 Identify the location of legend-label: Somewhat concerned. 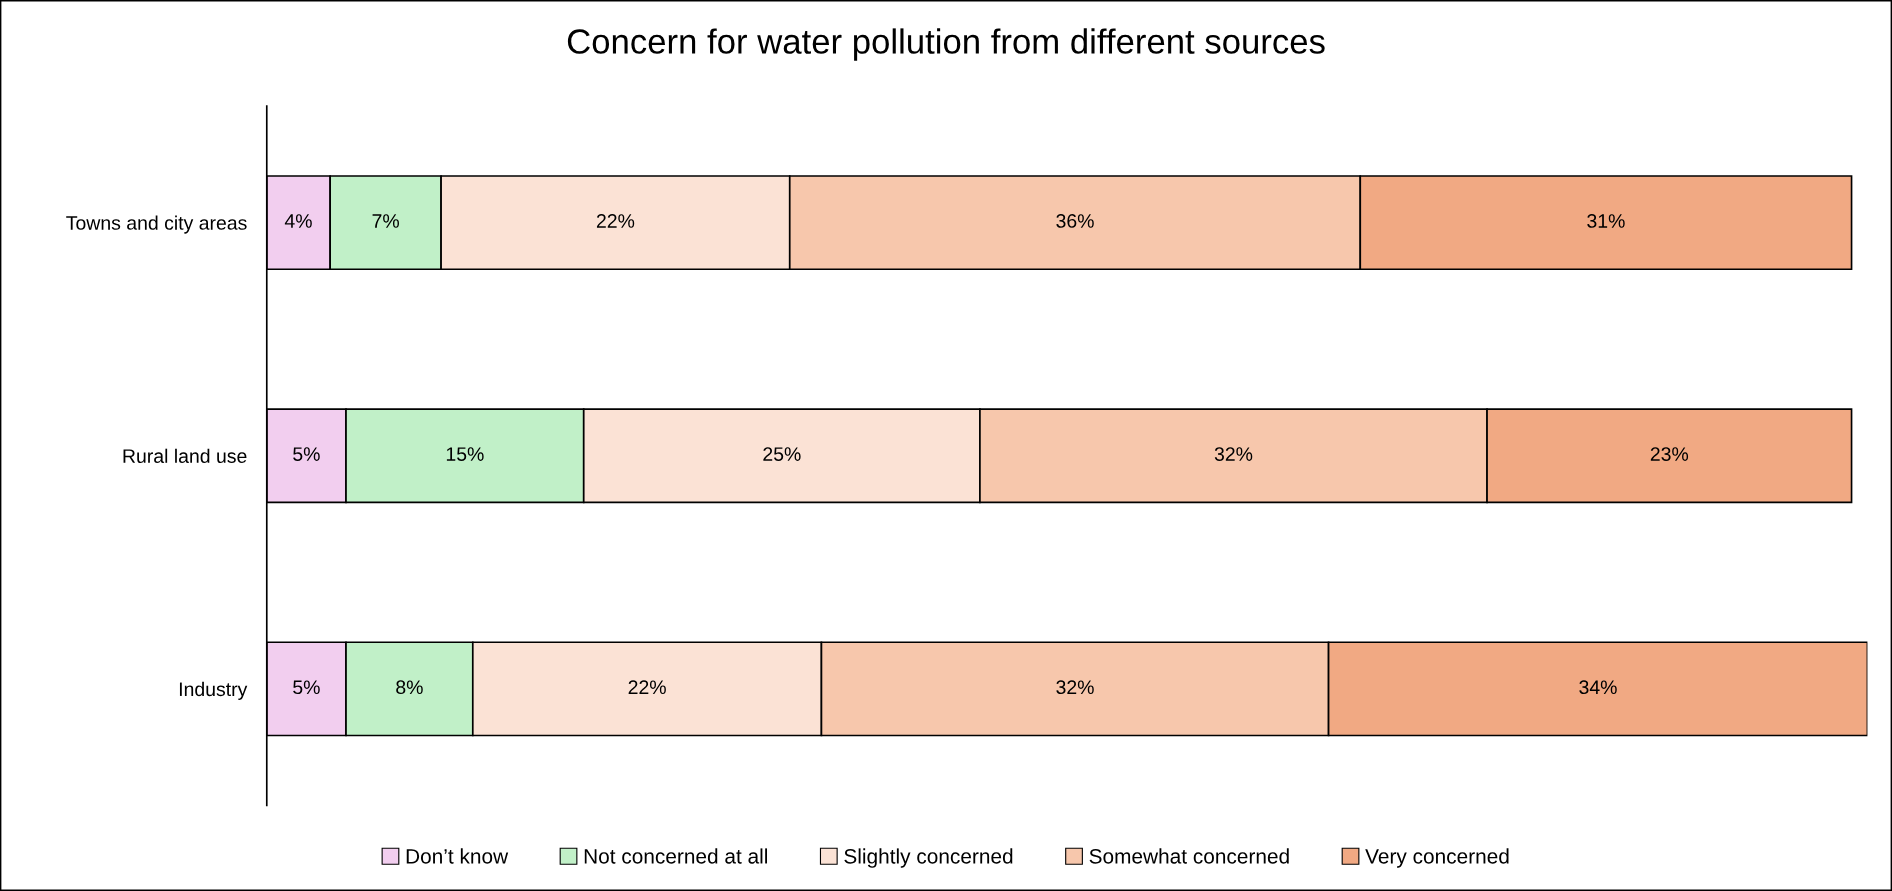
(1189, 856).